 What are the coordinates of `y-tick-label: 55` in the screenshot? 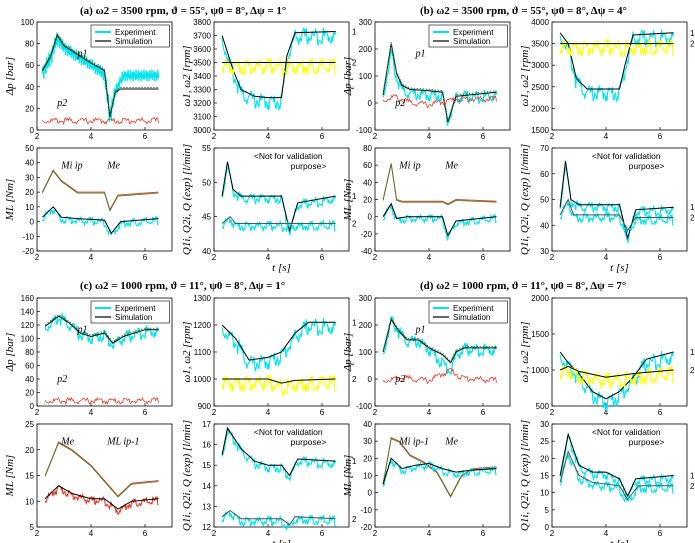 It's located at (206, 148).